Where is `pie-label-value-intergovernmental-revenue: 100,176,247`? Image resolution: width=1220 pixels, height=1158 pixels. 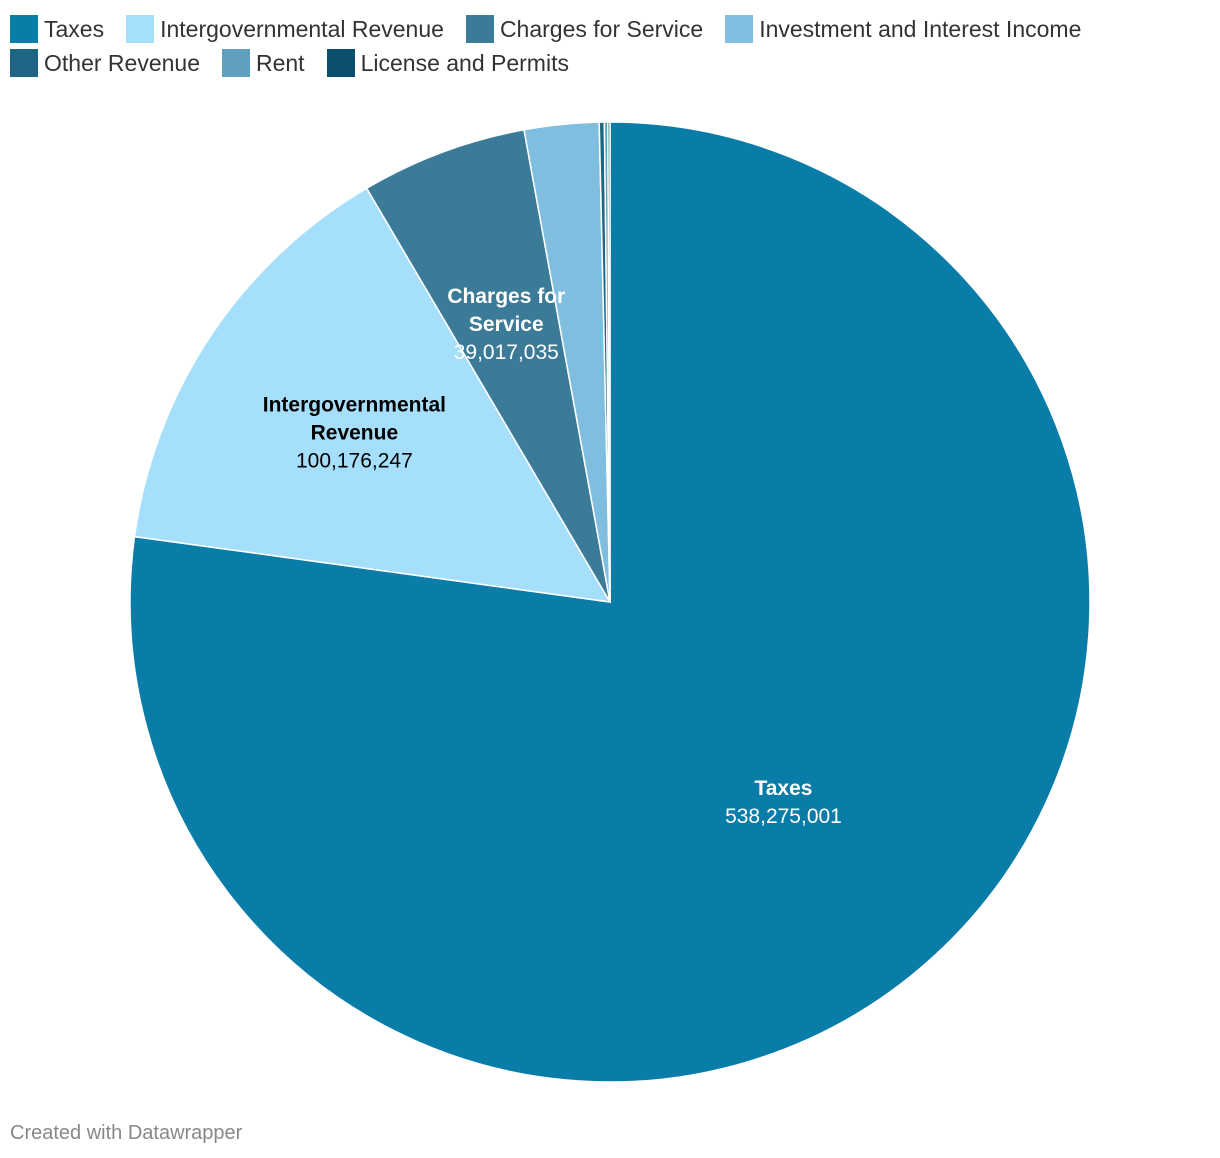 pie-label-value-intergovernmental-revenue: 100,176,247 is located at coordinates (354, 461).